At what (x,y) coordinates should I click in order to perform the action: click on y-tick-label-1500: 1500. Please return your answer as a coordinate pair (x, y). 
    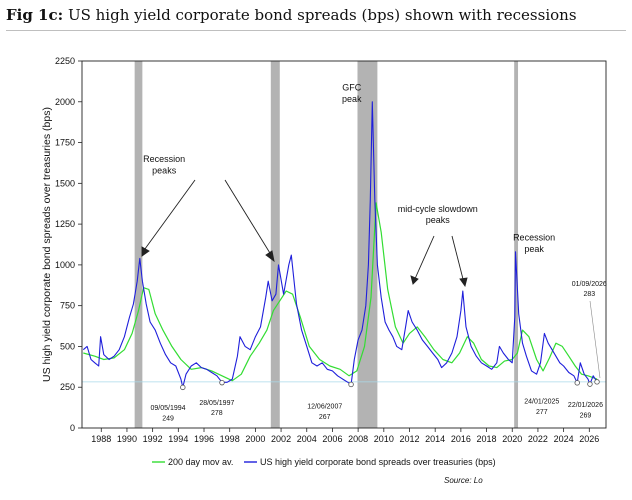
    Looking at the image, I should click on (65, 183).